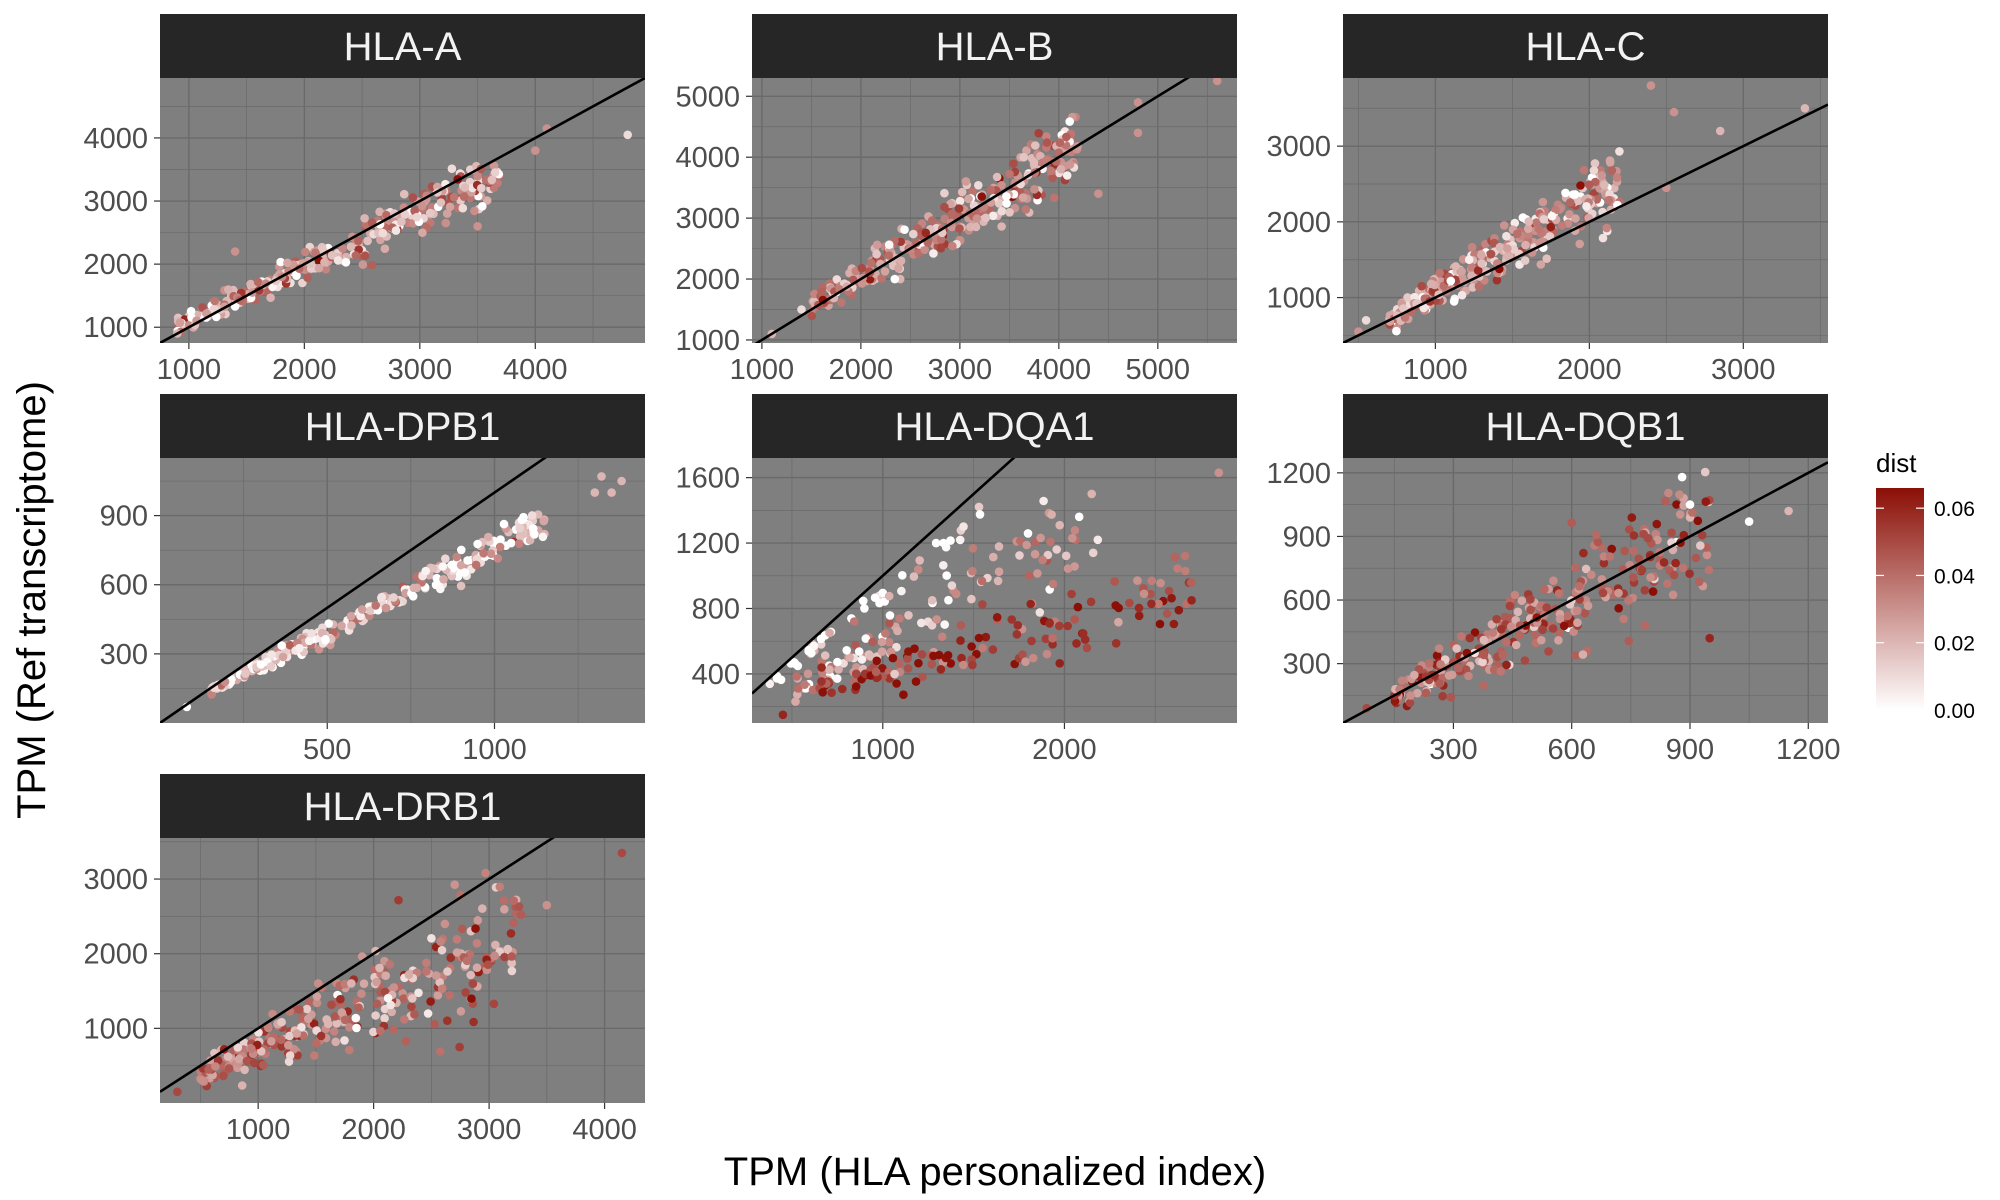  What do you see at coordinates (327, 750) in the screenshot?
I see `x-tick-label: 500` at bounding box center [327, 750].